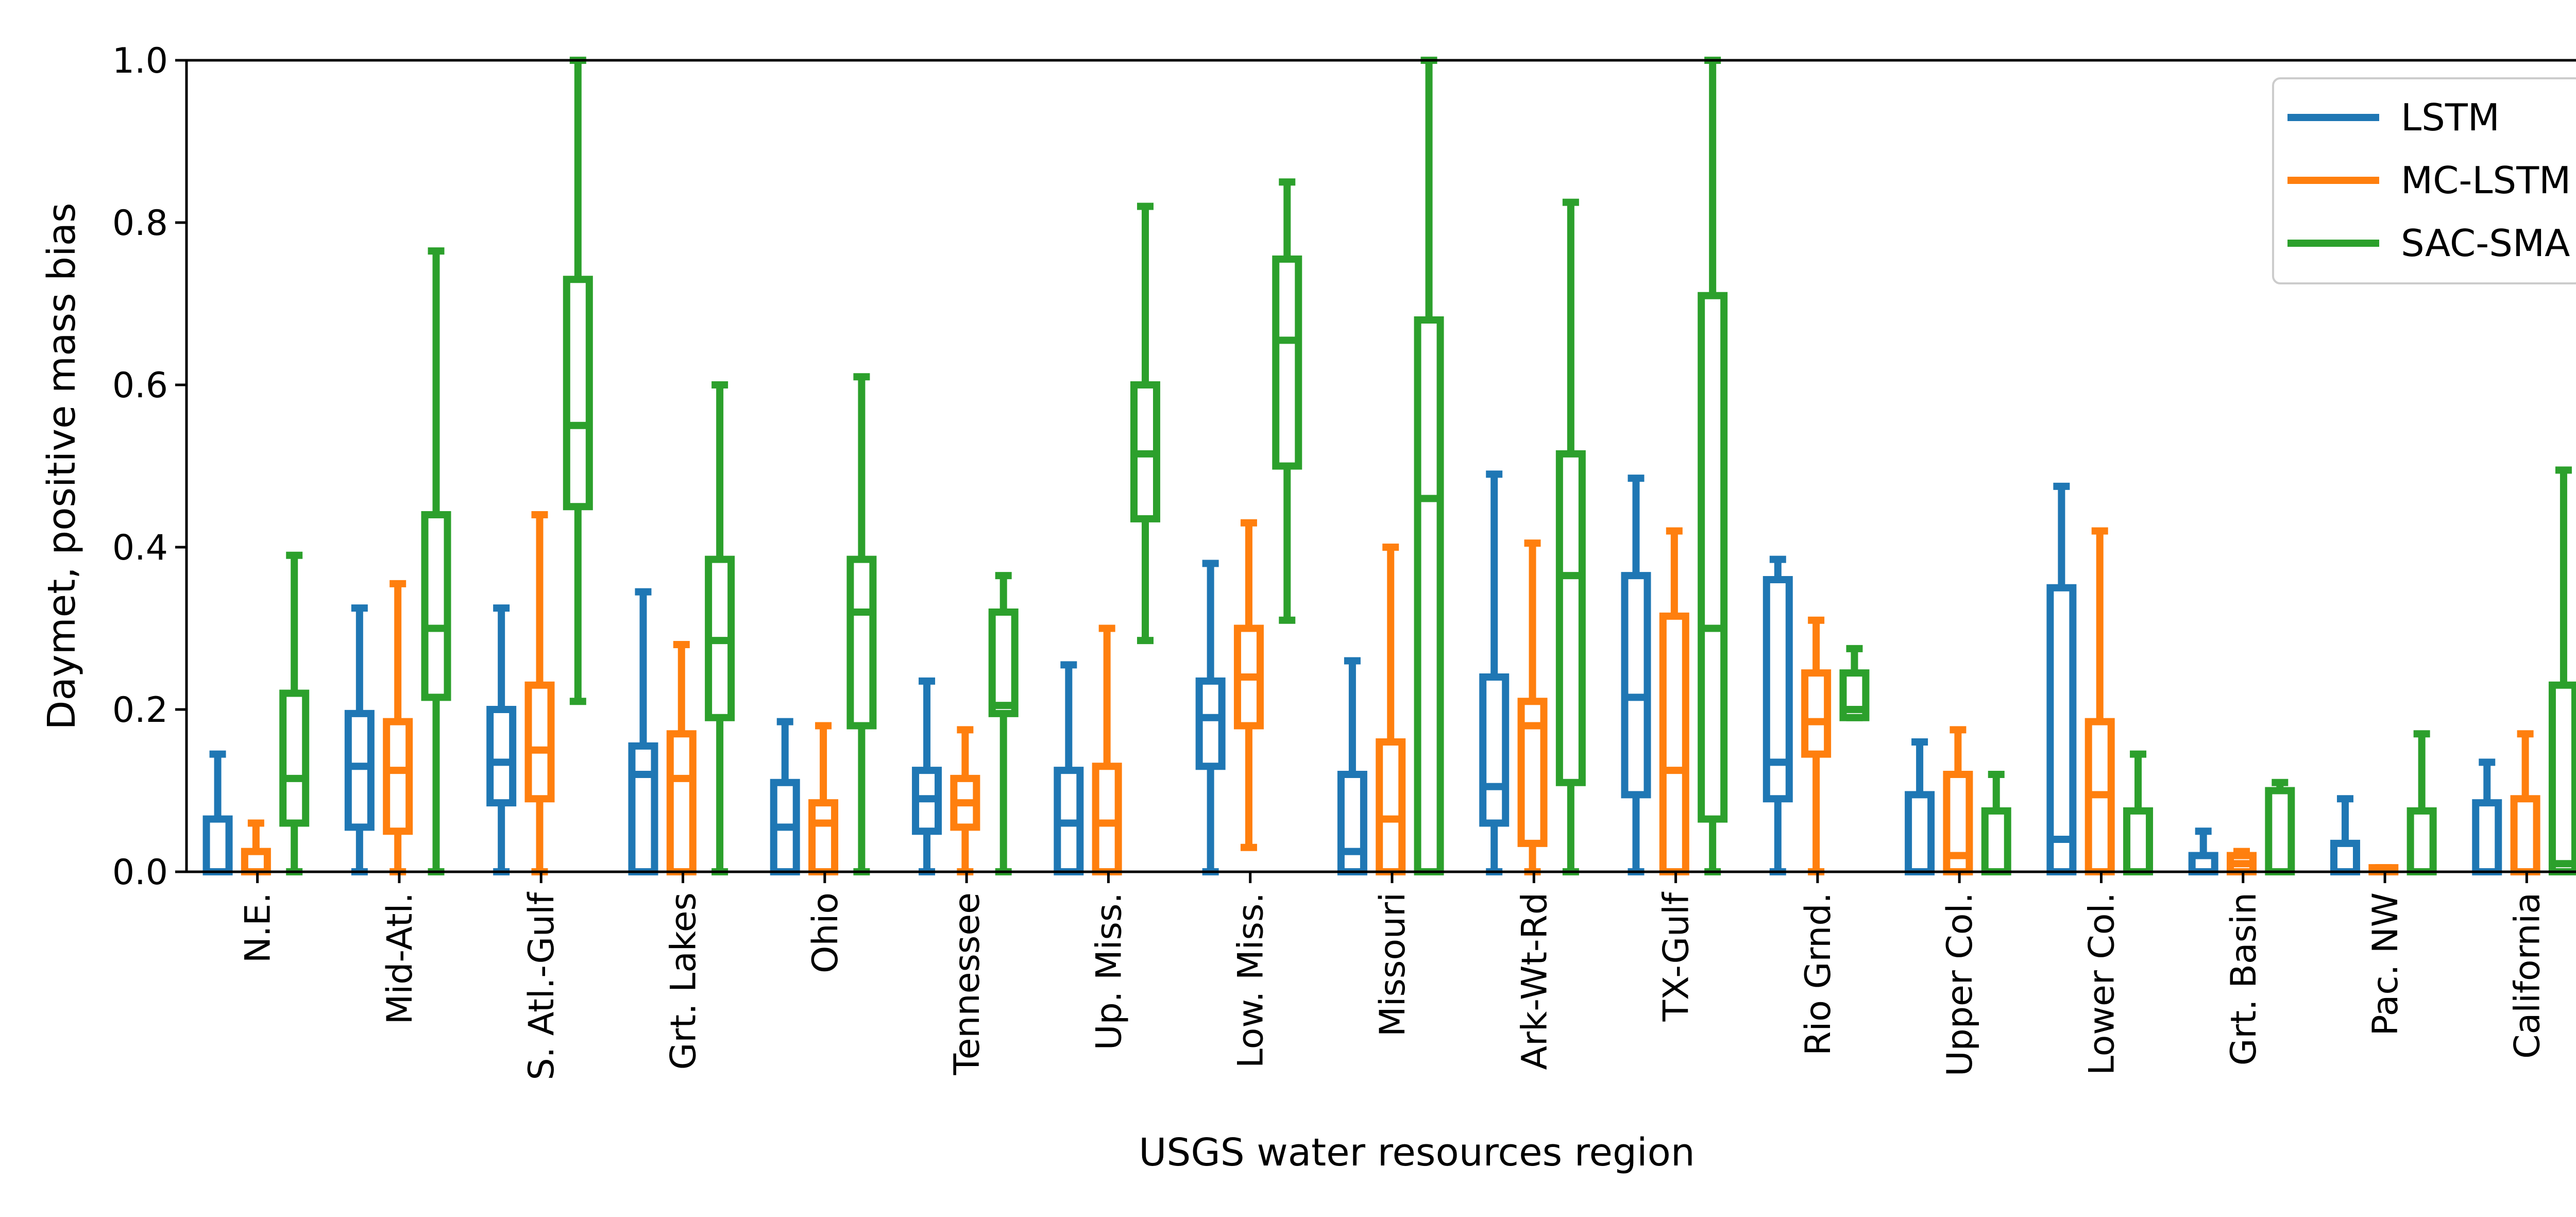  Describe the element at coordinates (1109, 971) in the screenshot. I see `x-tick-label: Up. Miss.` at that location.